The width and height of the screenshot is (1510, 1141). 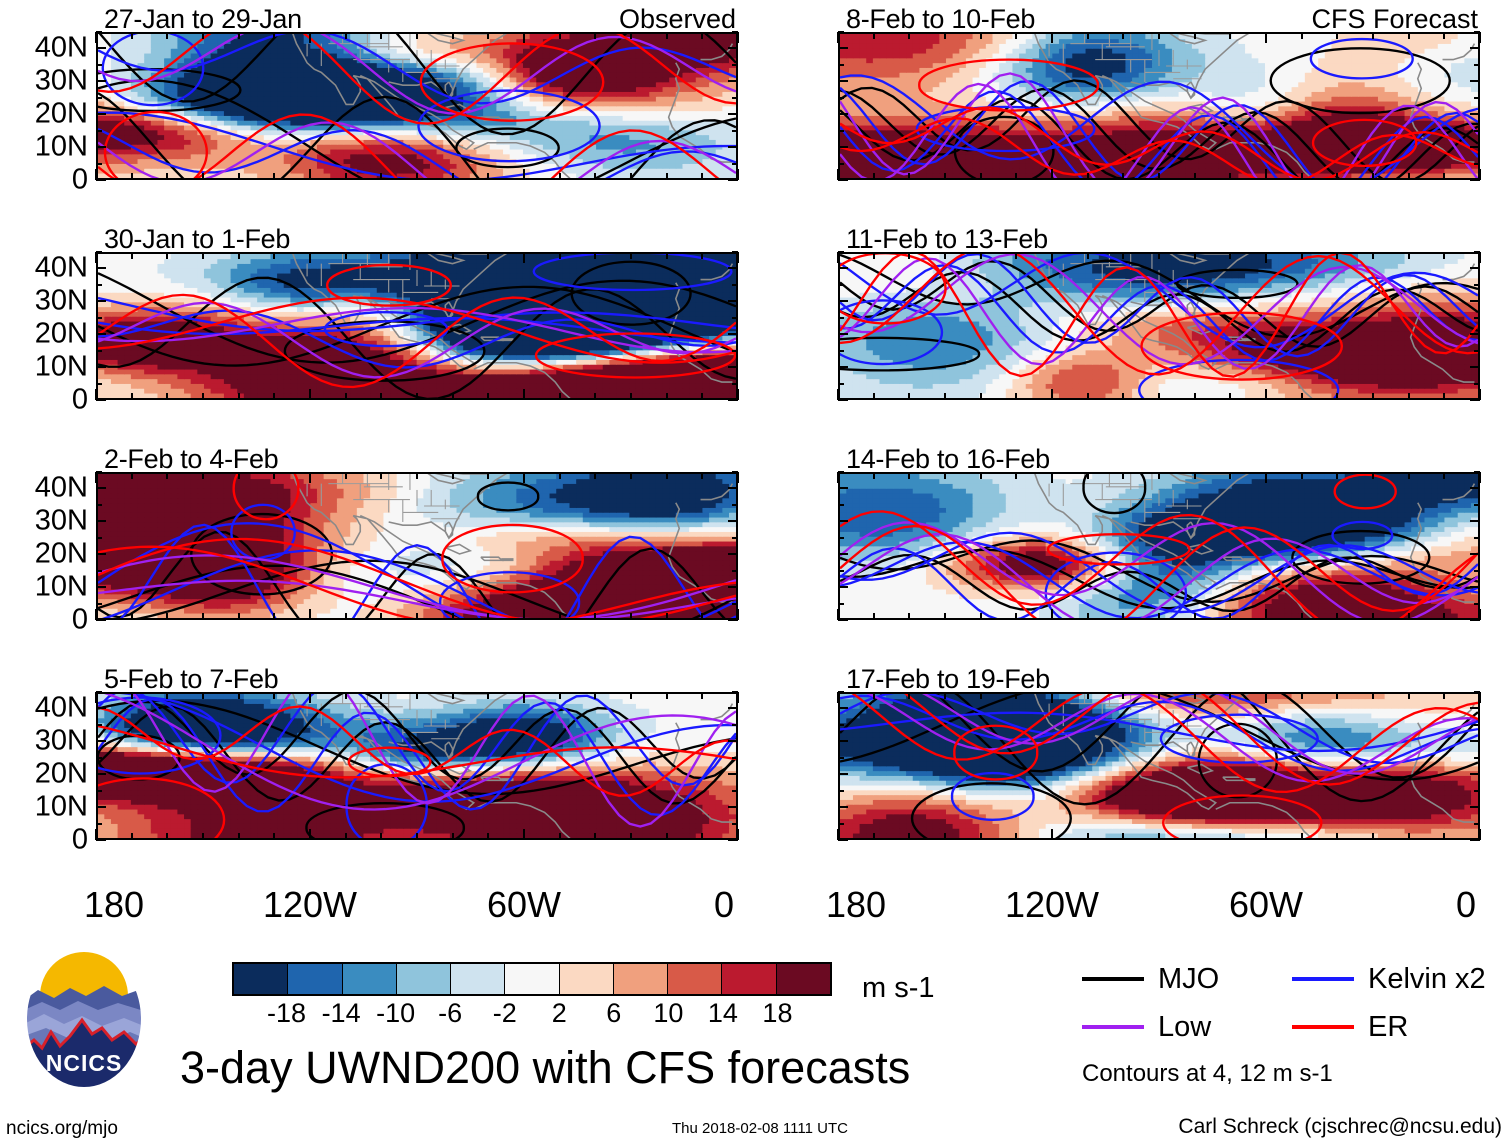 I want to click on latitude-tick-label: 20N, so click(x=61, y=334).